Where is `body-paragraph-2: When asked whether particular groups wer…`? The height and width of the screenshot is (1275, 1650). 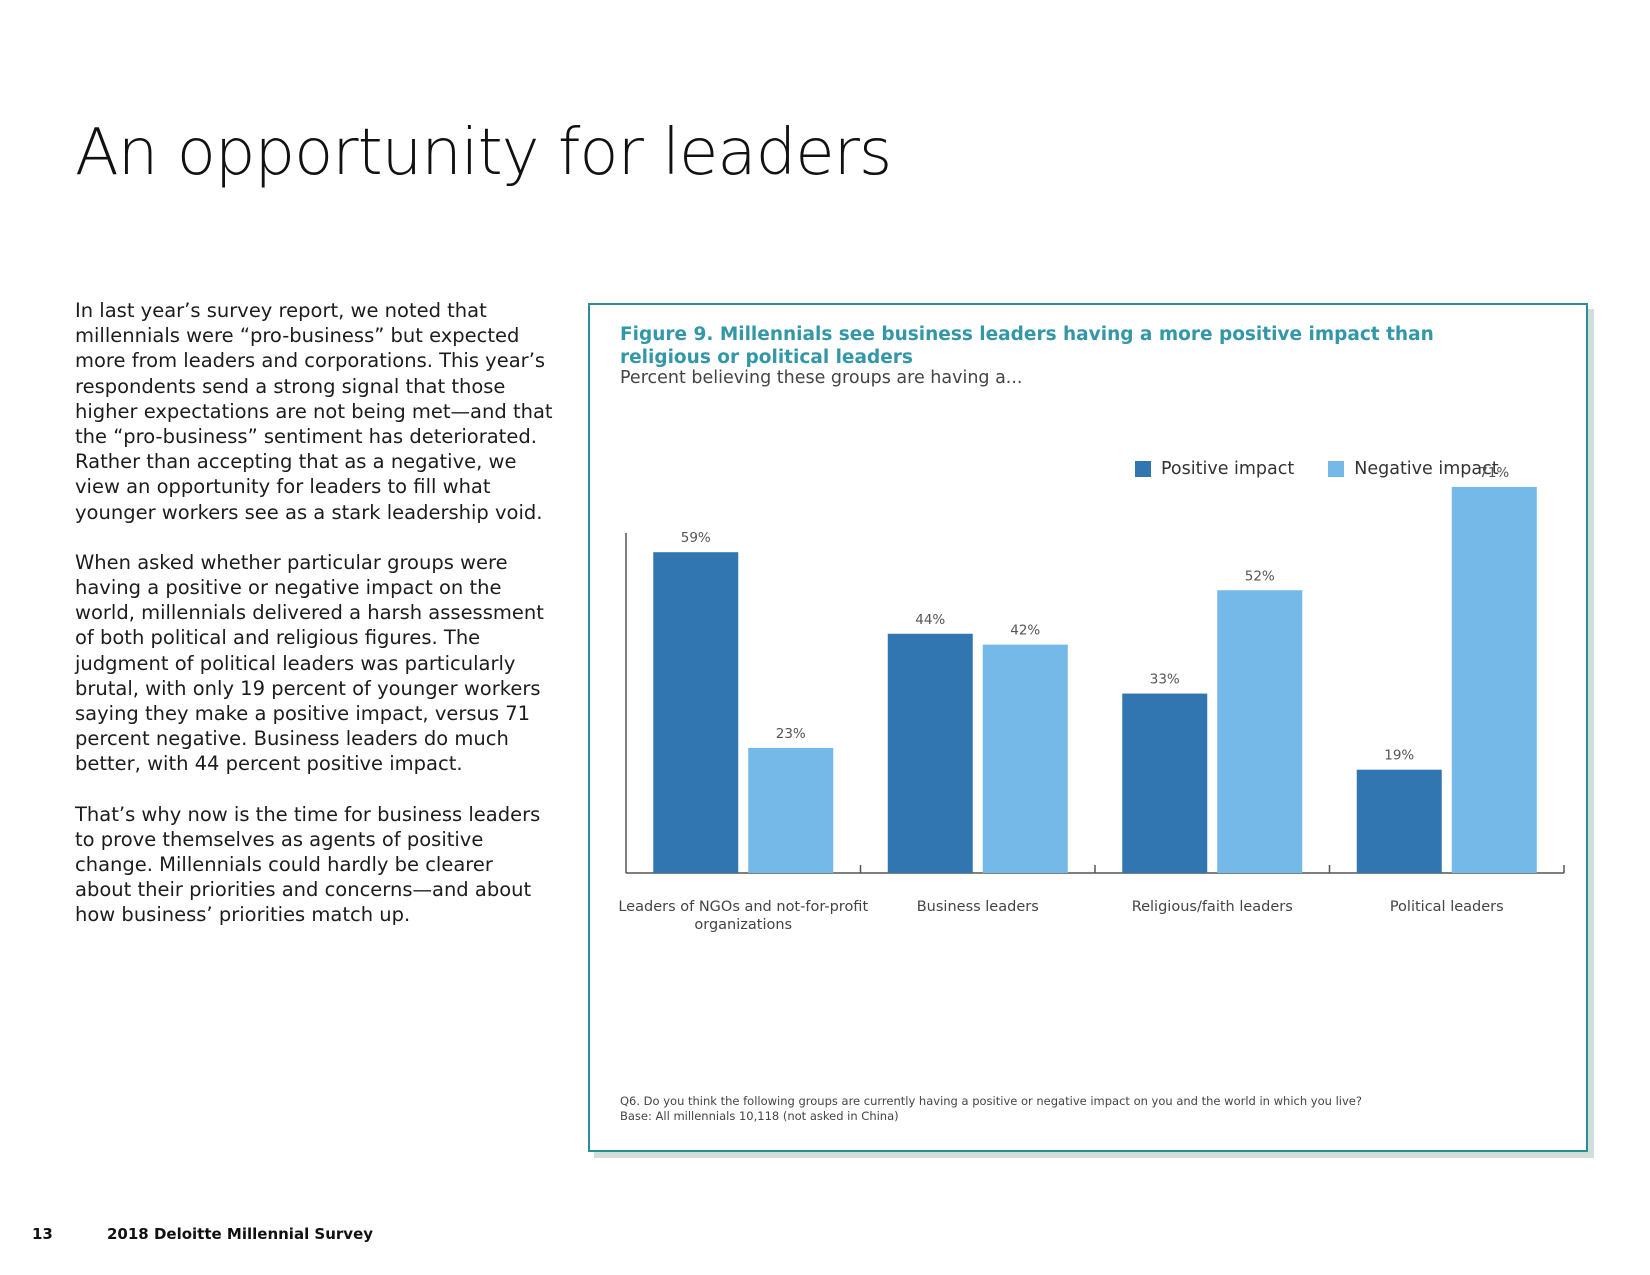
body-paragraph-2: When asked whether particular groups wer… is located at coordinates (309, 663).